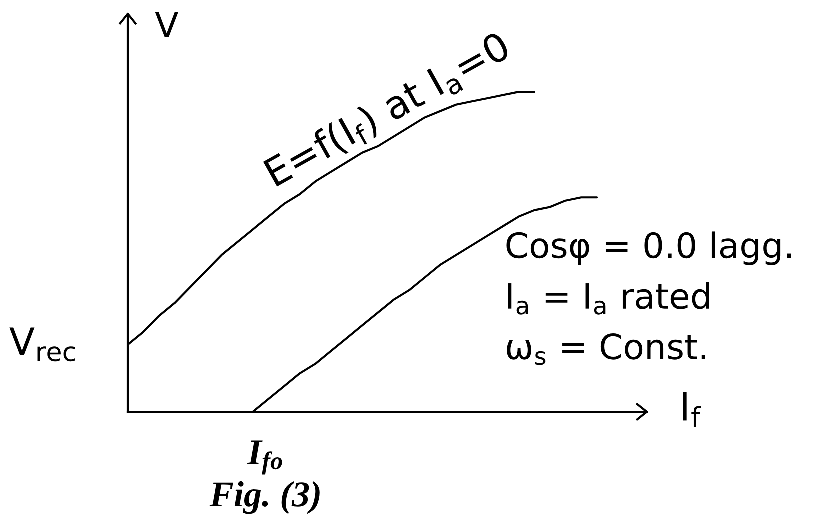 This screenshot has width=820, height=518. I want to click on text: Fig. (3), so click(265, 497).